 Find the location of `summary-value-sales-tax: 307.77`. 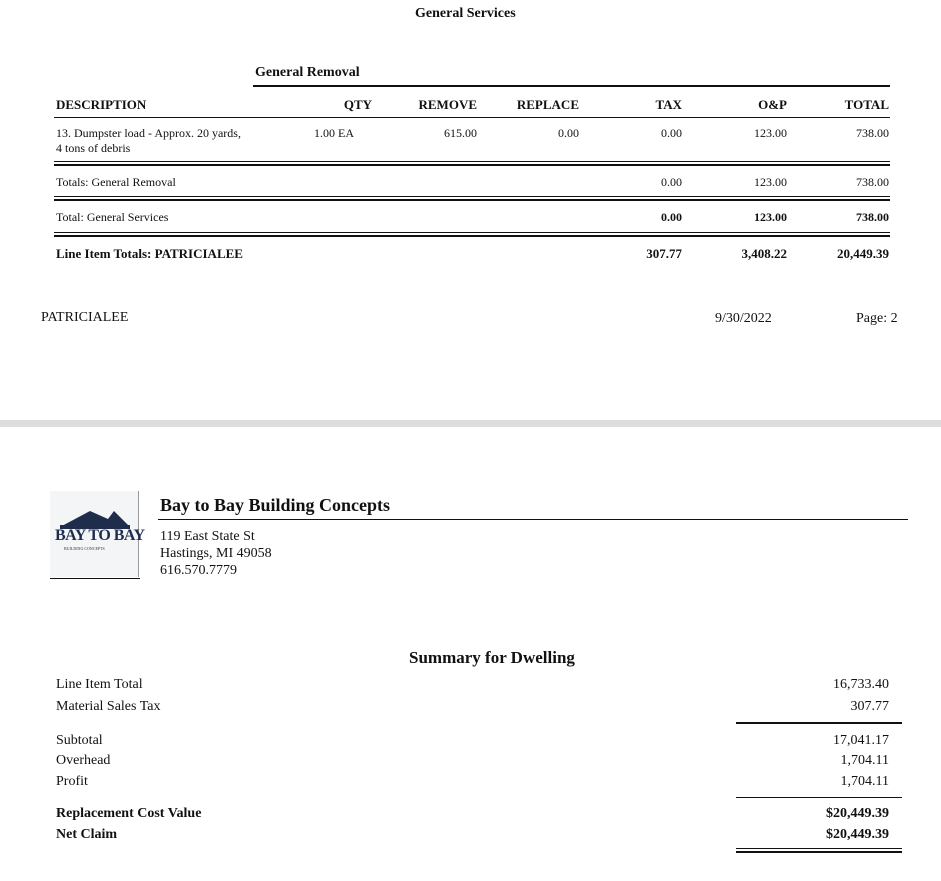

summary-value-sales-tax: 307.77 is located at coordinates (870, 706).